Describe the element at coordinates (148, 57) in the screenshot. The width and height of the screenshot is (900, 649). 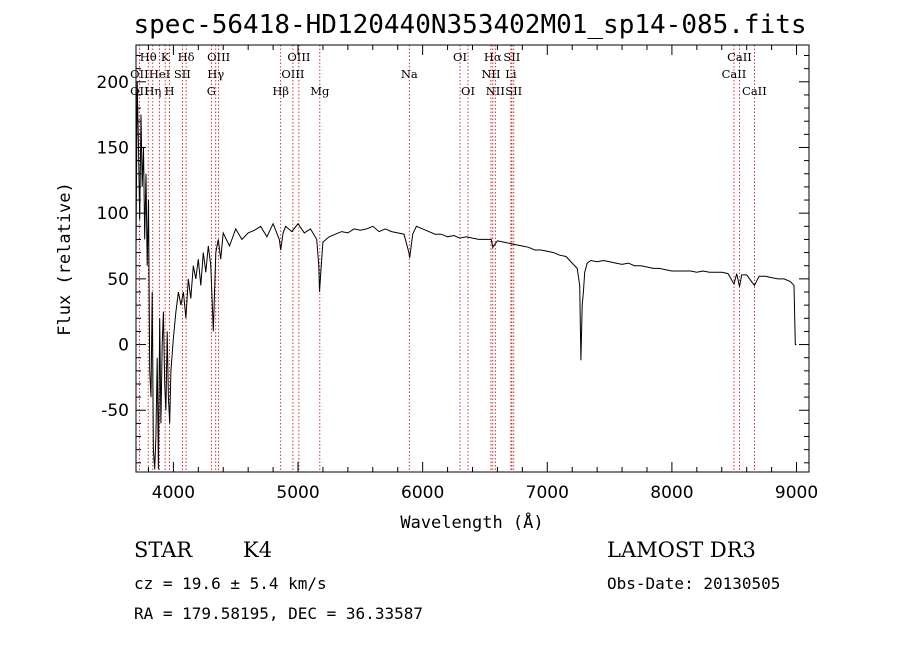
I see `line-marker-label: Hθ` at that location.